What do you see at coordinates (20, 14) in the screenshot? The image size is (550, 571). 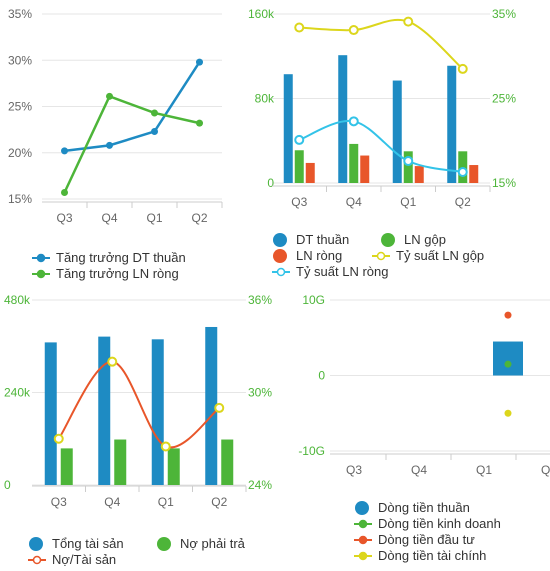 I see `y-tick-label: 35%` at bounding box center [20, 14].